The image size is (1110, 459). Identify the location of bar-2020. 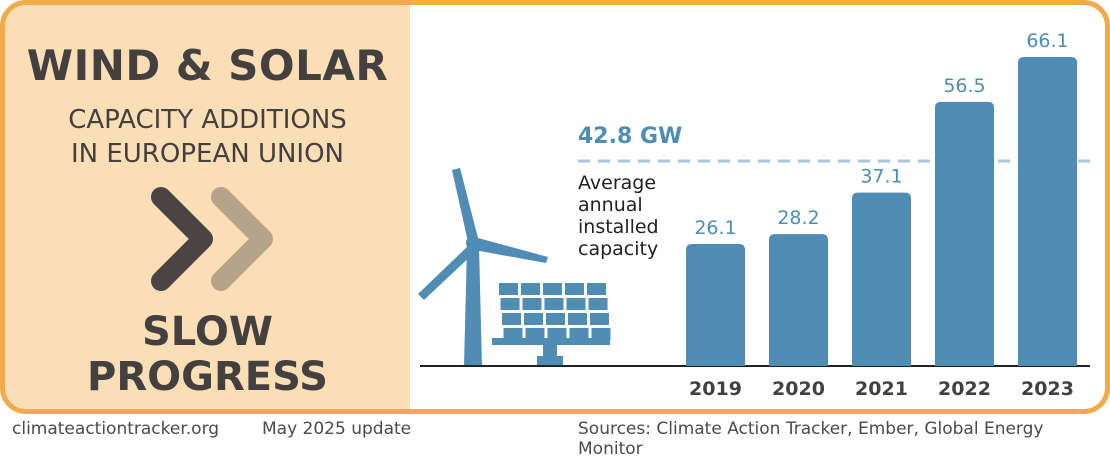
(798, 300).